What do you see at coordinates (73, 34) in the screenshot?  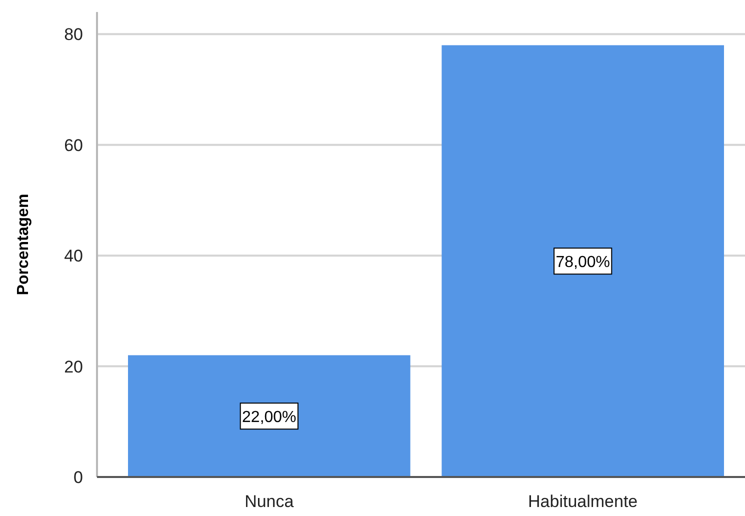 I see `y-tick-label: 80` at bounding box center [73, 34].